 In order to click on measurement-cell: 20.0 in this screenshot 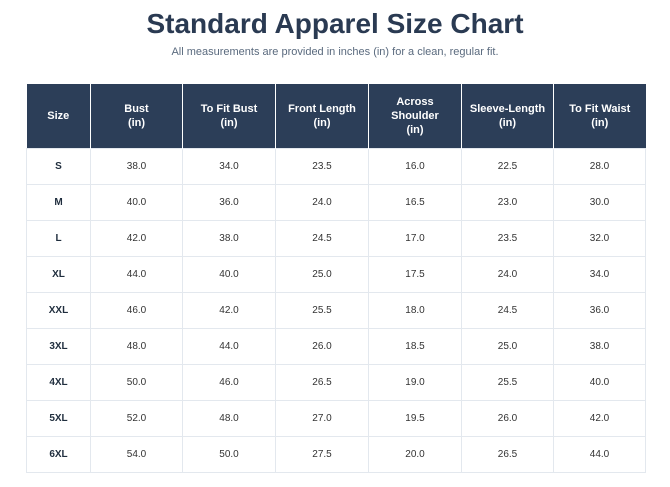, I will do `click(415, 454)`.